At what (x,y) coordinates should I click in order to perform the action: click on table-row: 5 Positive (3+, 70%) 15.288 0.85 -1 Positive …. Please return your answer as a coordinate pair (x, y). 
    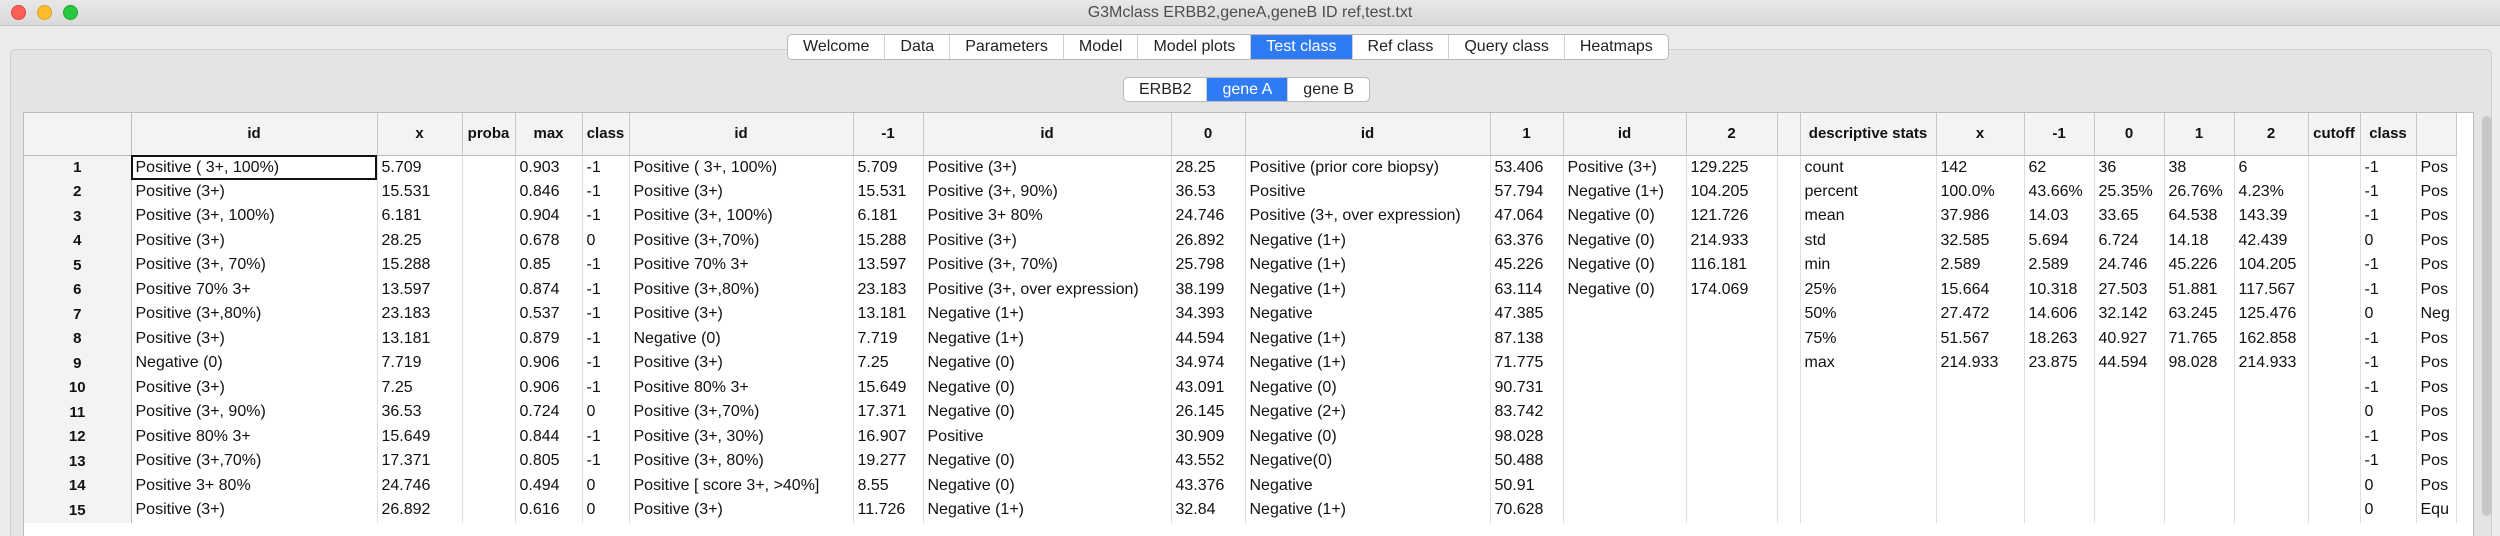
    Looking at the image, I should click on (1240, 265).